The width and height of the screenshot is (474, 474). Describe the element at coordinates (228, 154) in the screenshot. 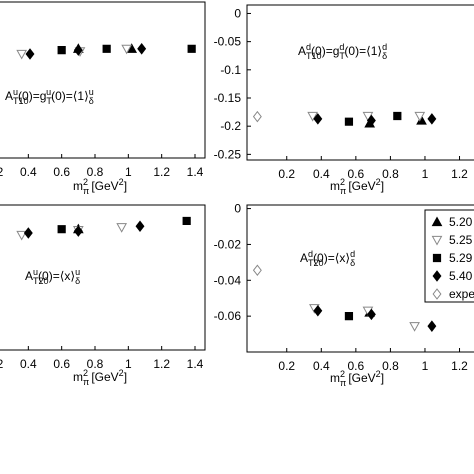

I see `y-tick-label: -0.25` at that location.